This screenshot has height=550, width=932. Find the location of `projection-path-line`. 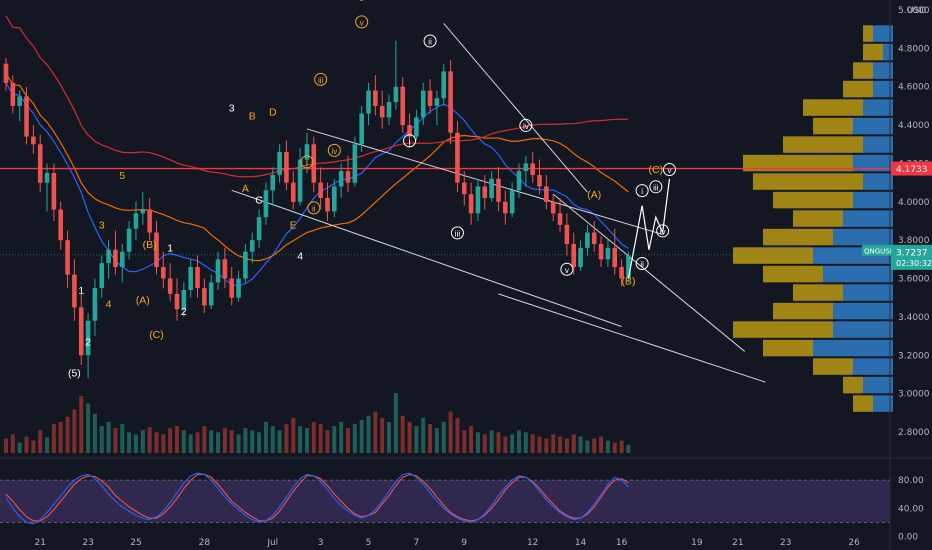

projection-path-line is located at coordinates (649, 228).